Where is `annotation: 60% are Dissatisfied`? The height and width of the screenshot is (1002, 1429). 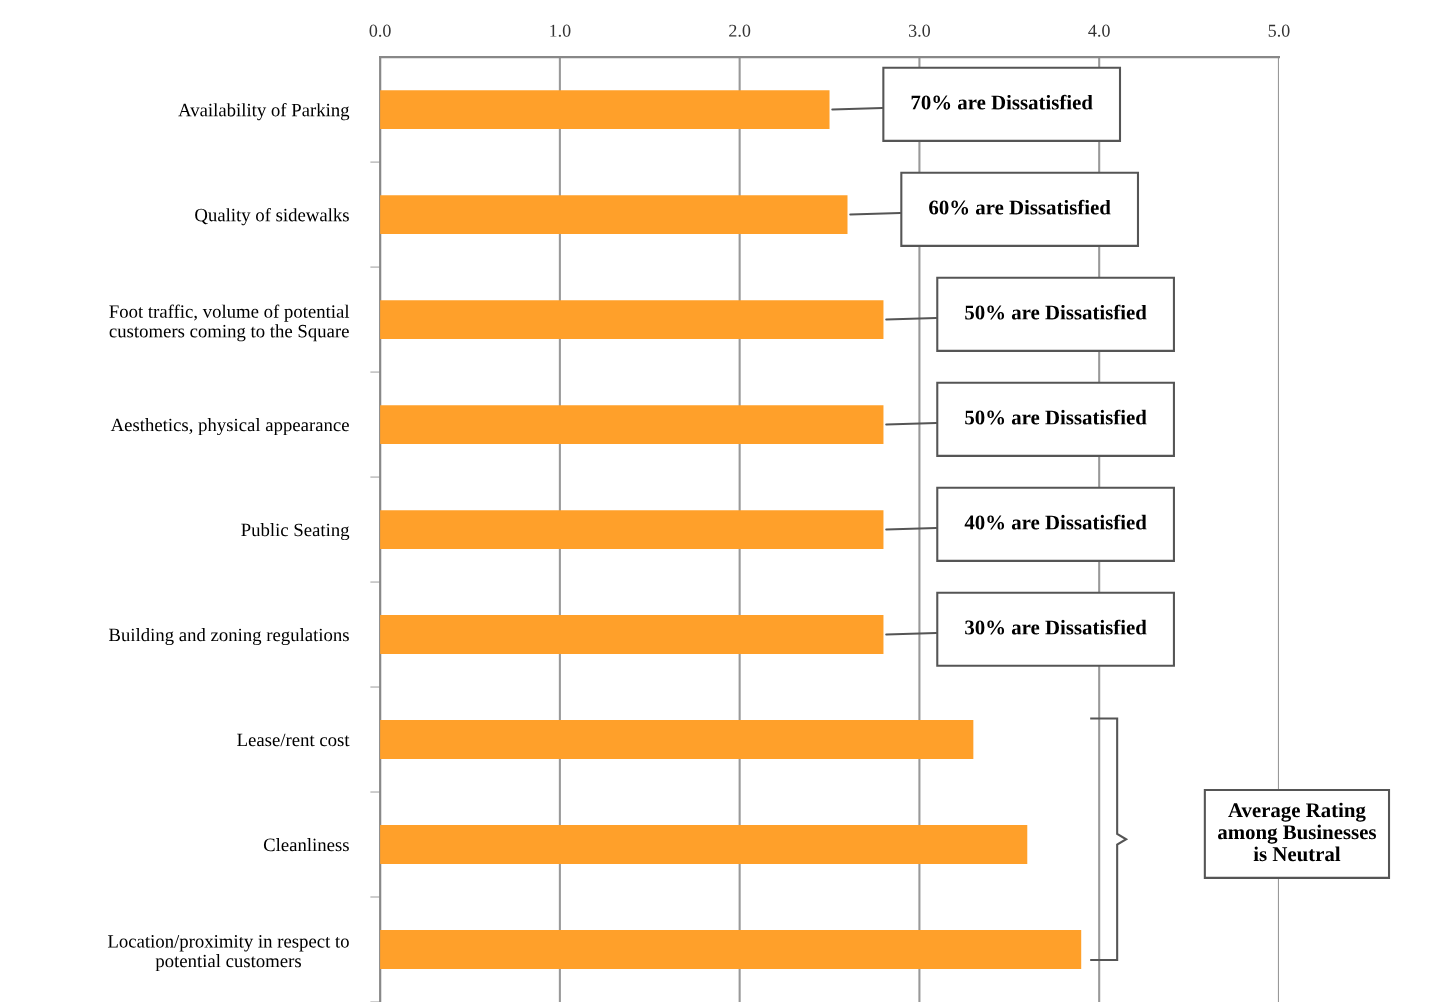
annotation: 60% are Dissatisfied is located at coordinates (1020, 207).